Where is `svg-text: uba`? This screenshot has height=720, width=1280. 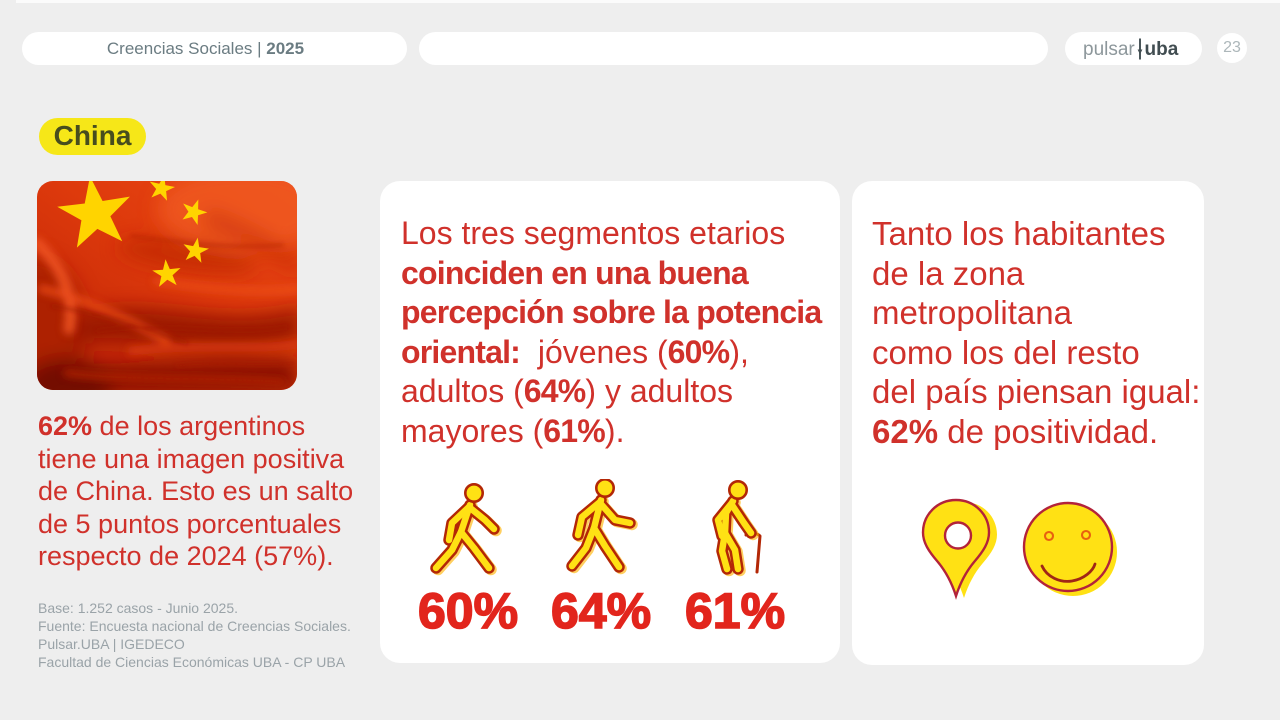
svg-text: uba is located at coordinates (1161, 49).